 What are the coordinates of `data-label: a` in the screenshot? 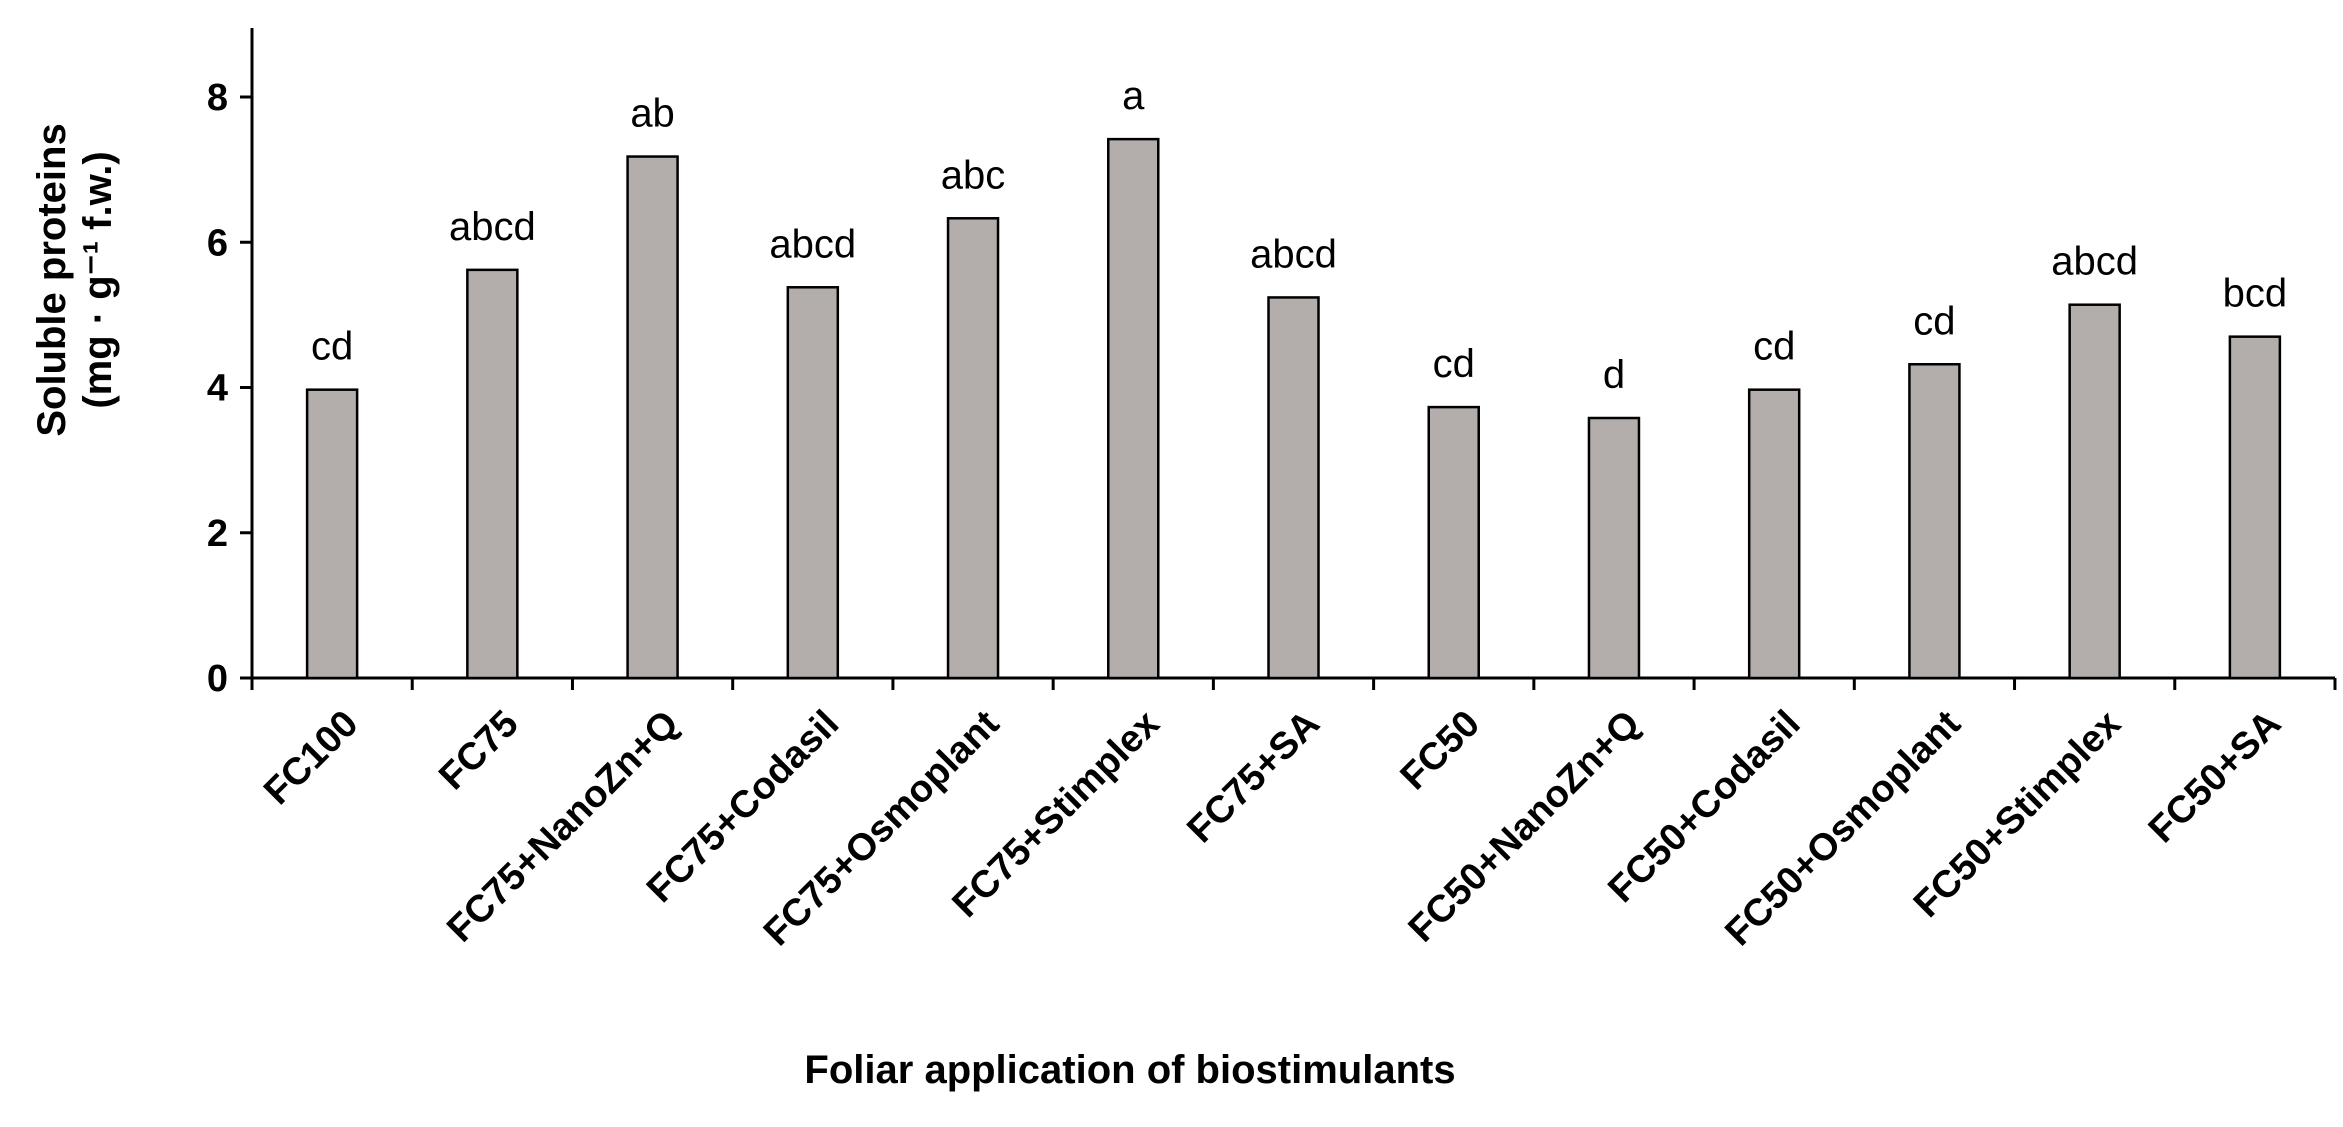 It's located at (1133, 96).